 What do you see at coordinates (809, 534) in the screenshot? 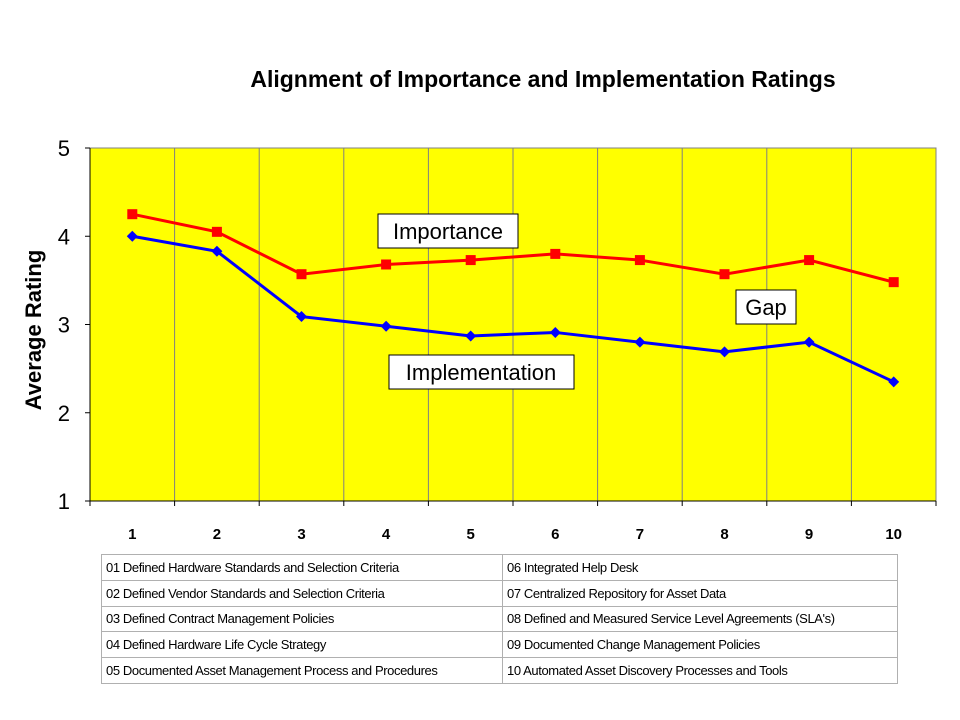
I see `x-tick-label: 9` at bounding box center [809, 534].